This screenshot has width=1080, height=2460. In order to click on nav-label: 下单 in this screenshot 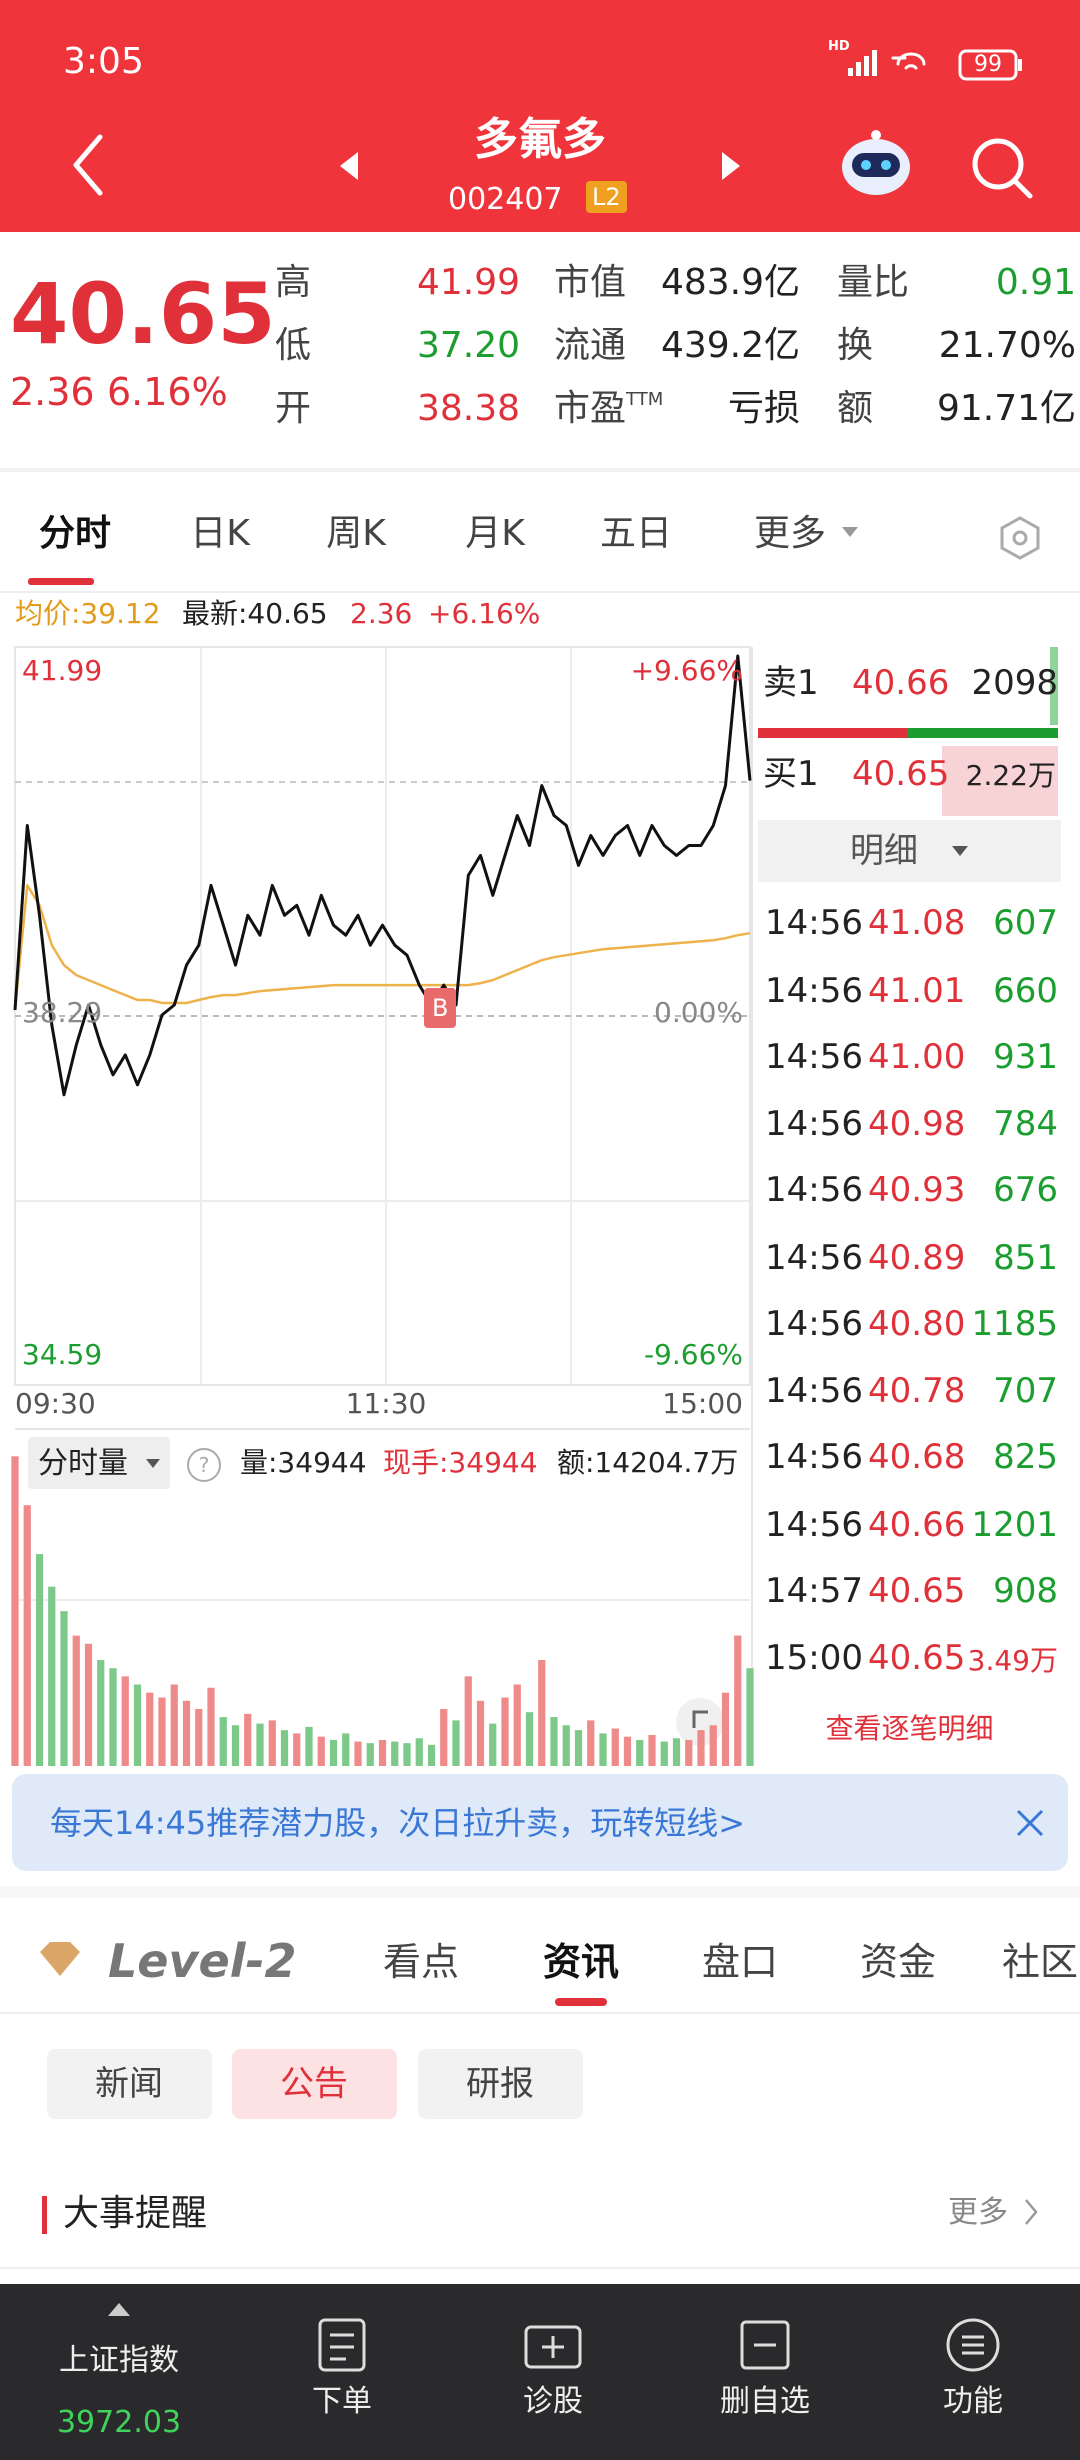, I will do `click(342, 2401)`.